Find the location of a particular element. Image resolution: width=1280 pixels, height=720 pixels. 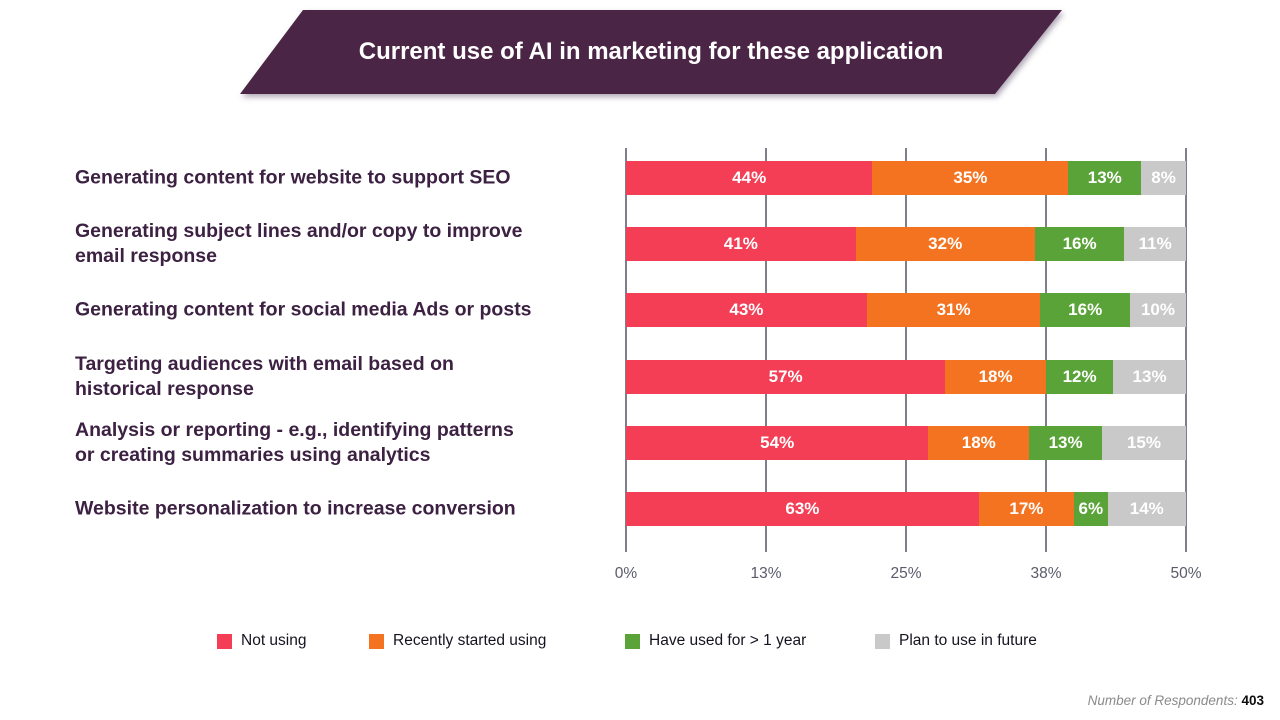

bar-segment: 54% is located at coordinates (777, 443).